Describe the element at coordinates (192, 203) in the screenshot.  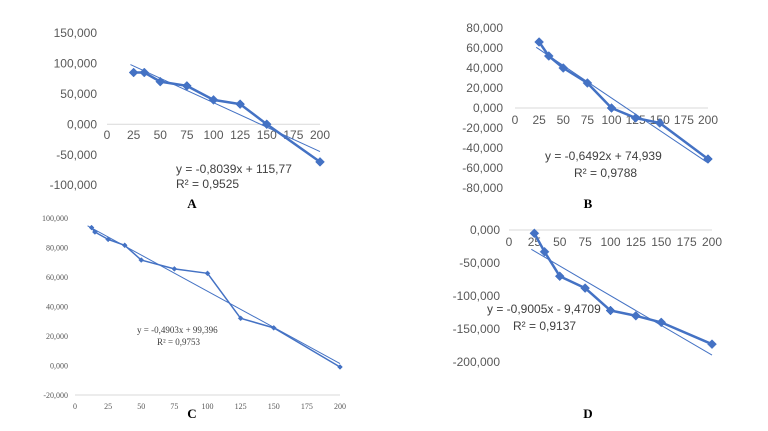
I see `panel-label-a: A` at that location.